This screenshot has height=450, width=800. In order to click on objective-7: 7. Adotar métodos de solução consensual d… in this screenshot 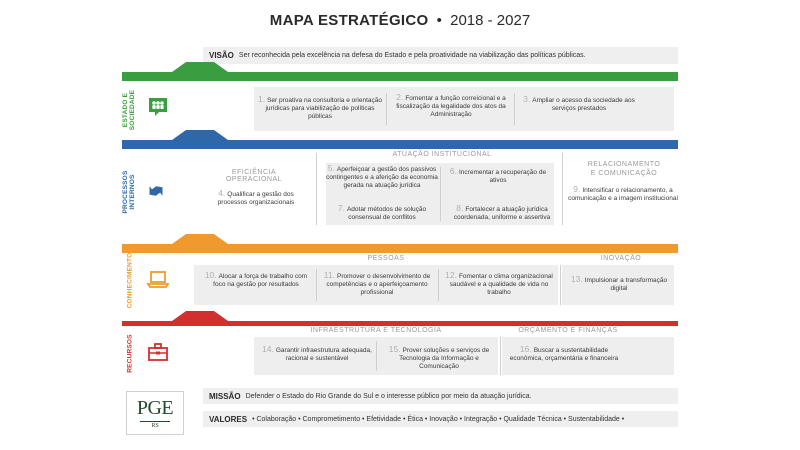, I will do `click(382, 212)`.